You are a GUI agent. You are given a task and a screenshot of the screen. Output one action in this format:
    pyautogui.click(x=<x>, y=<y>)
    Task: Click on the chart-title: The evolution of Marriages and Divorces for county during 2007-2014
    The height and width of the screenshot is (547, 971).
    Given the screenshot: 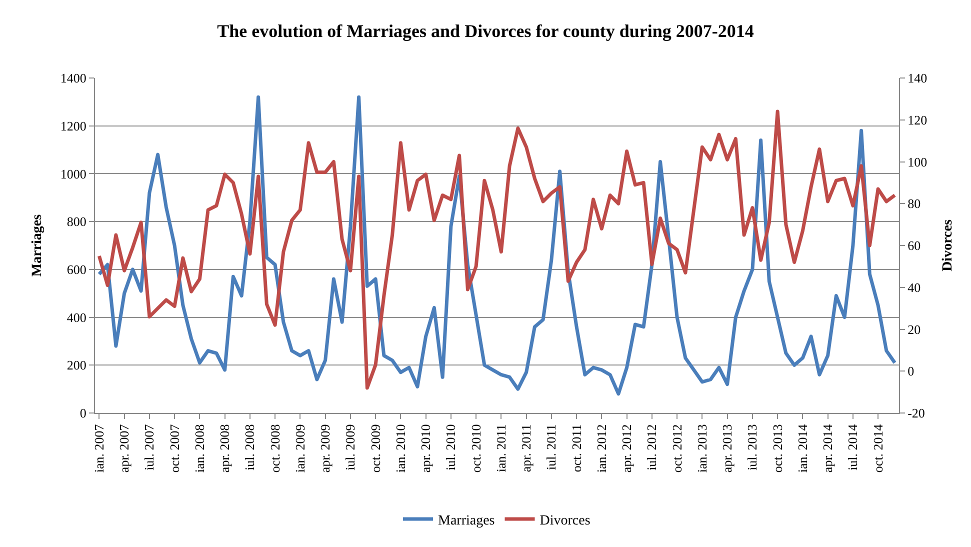 What is the action you would take?
    pyautogui.click(x=485, y=31)
    